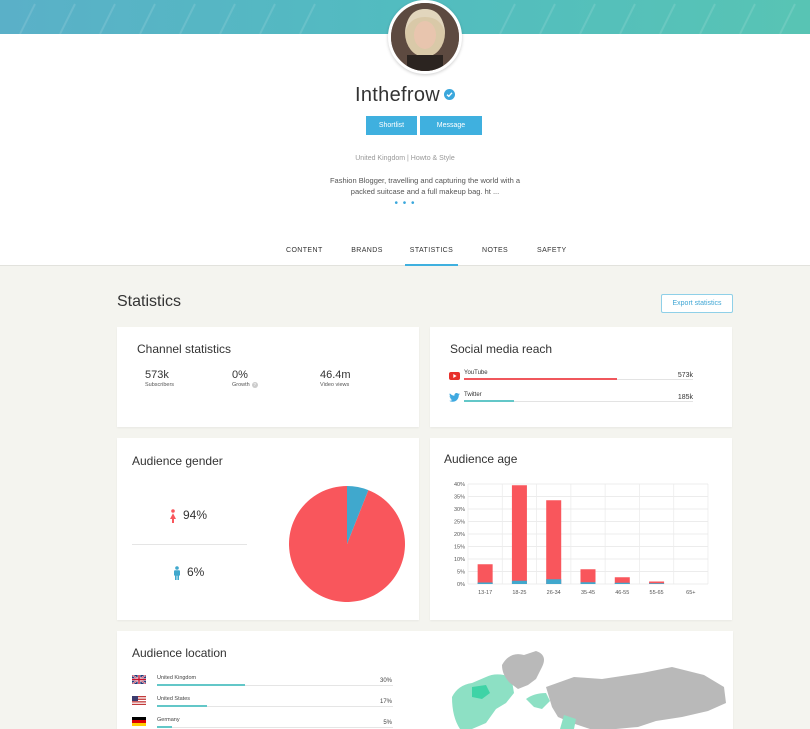 The width and height of the screenshot is (810, 729). I want to click on youtube-bar-track, so click(578, 379).